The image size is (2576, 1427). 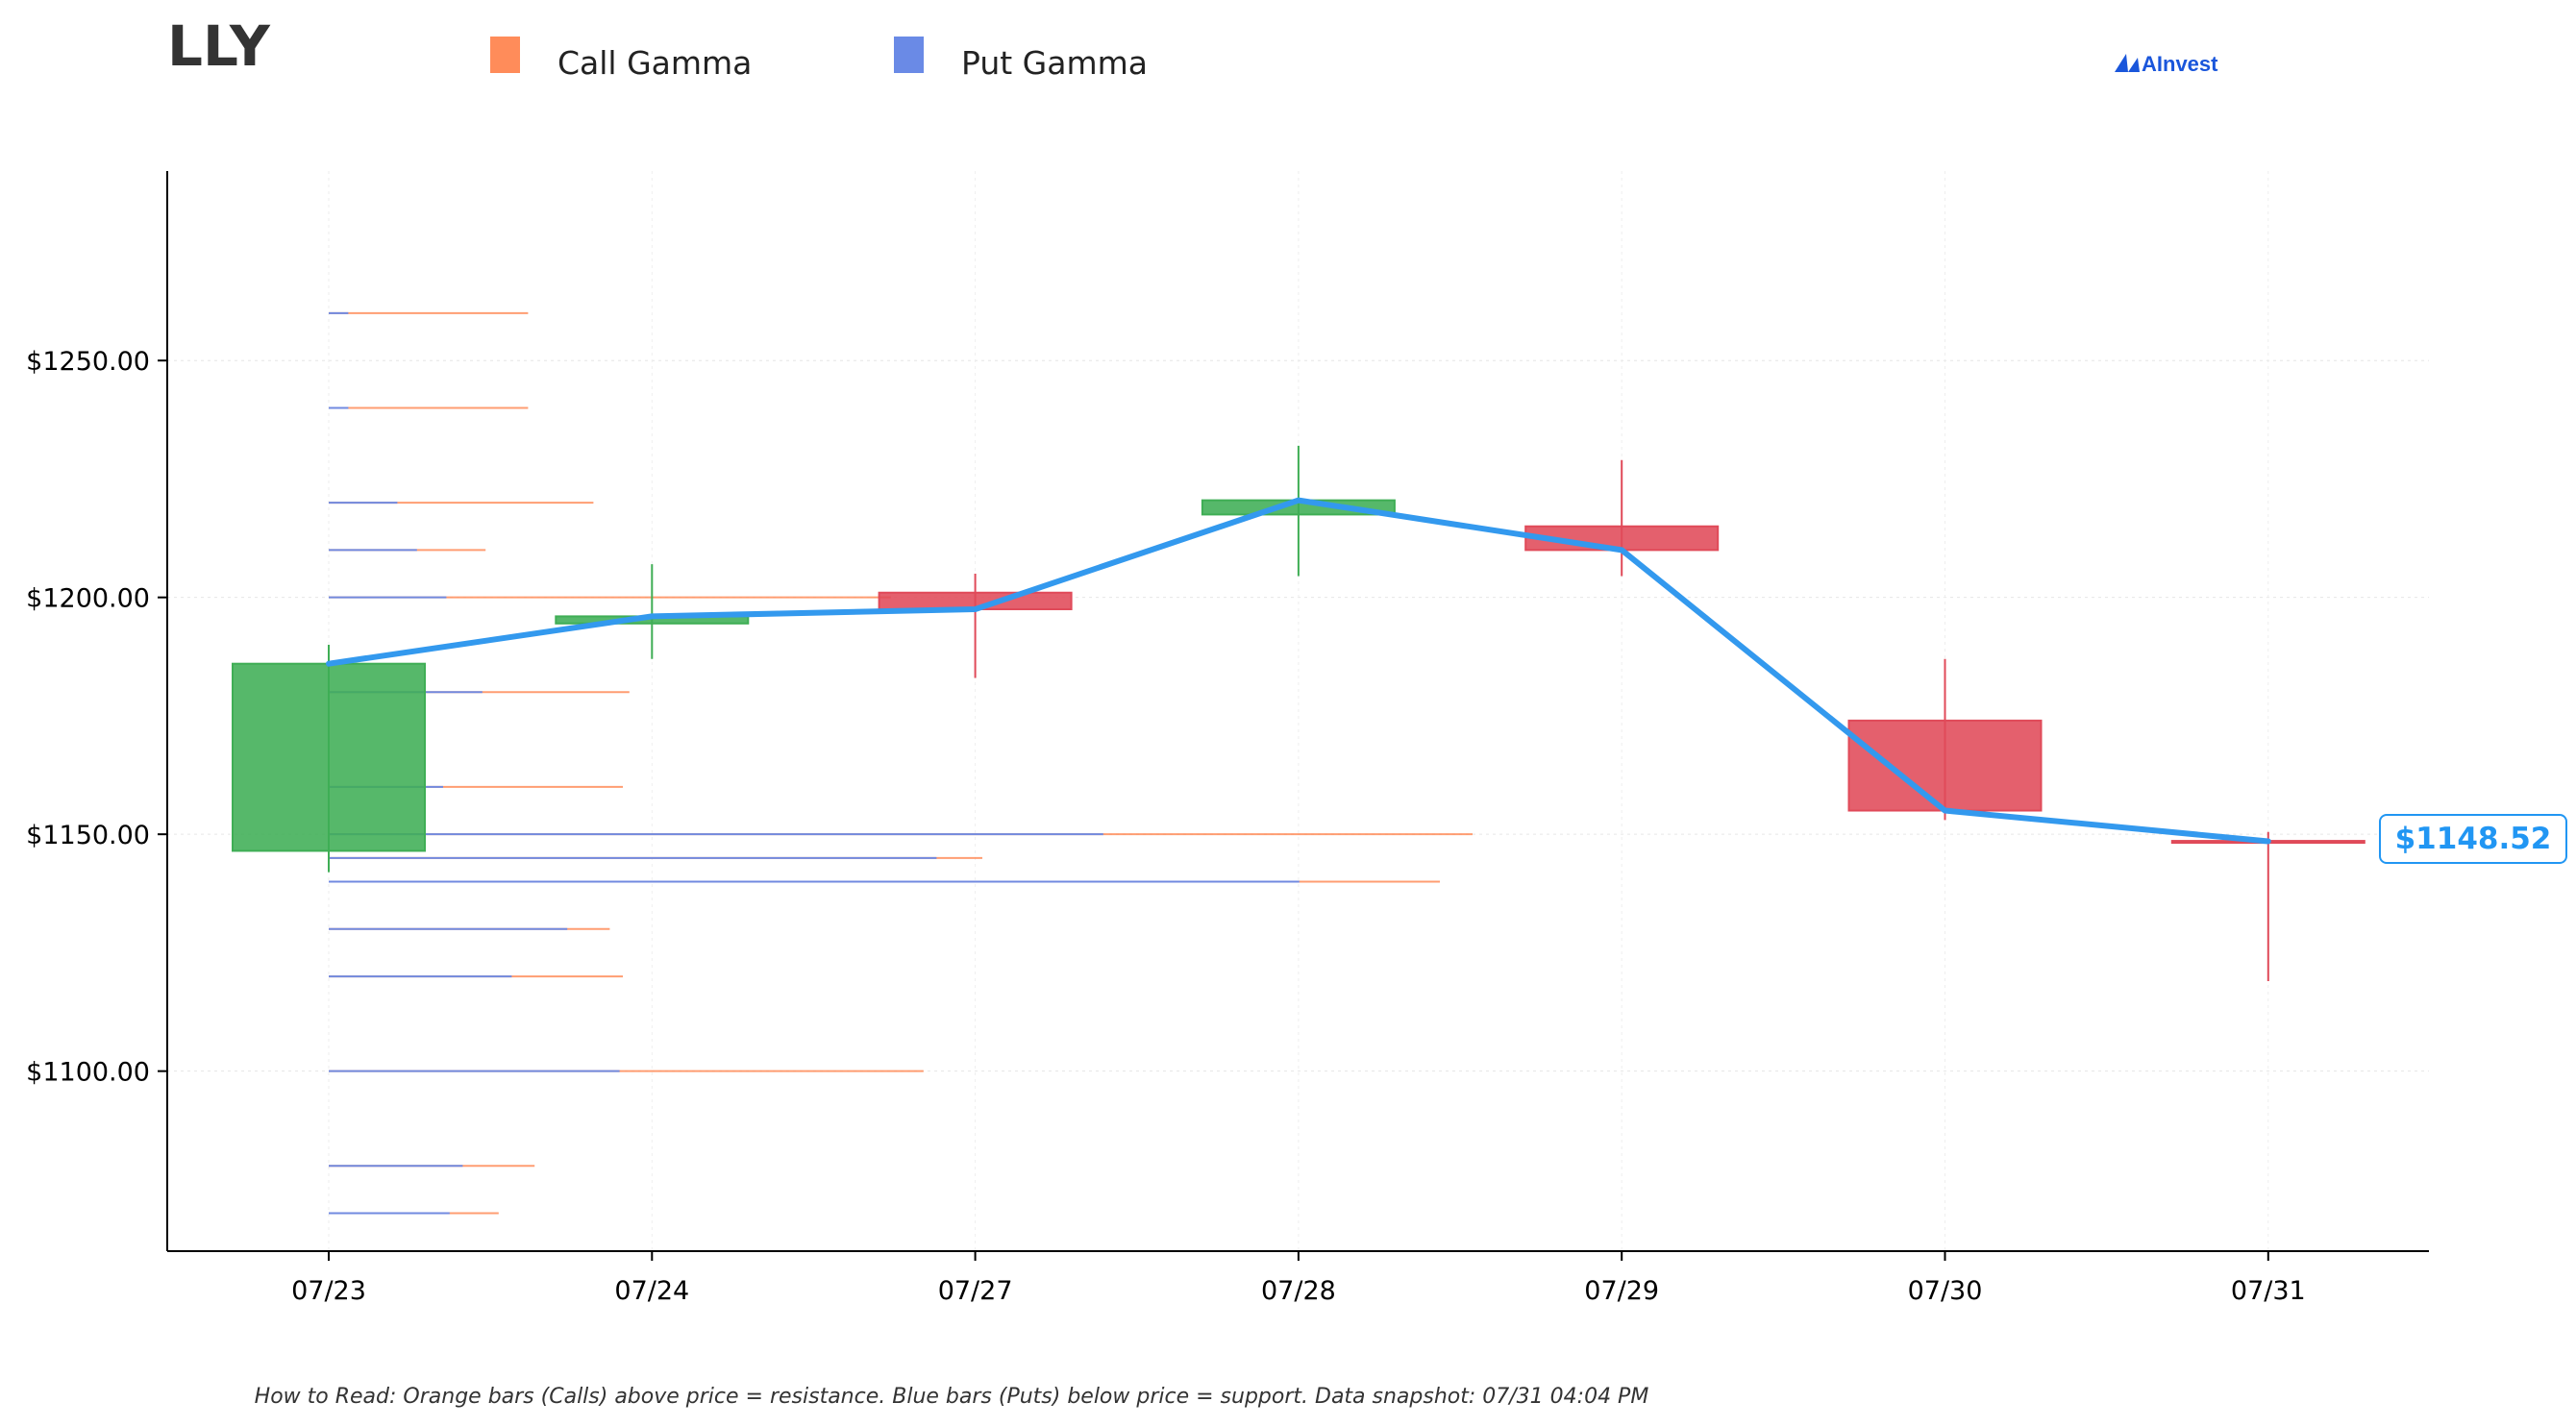 What do you see at coordinates (654, 63) in the screenshot?
I see `legend-call-label: Call Gamma` at bounding box center [654, 63].